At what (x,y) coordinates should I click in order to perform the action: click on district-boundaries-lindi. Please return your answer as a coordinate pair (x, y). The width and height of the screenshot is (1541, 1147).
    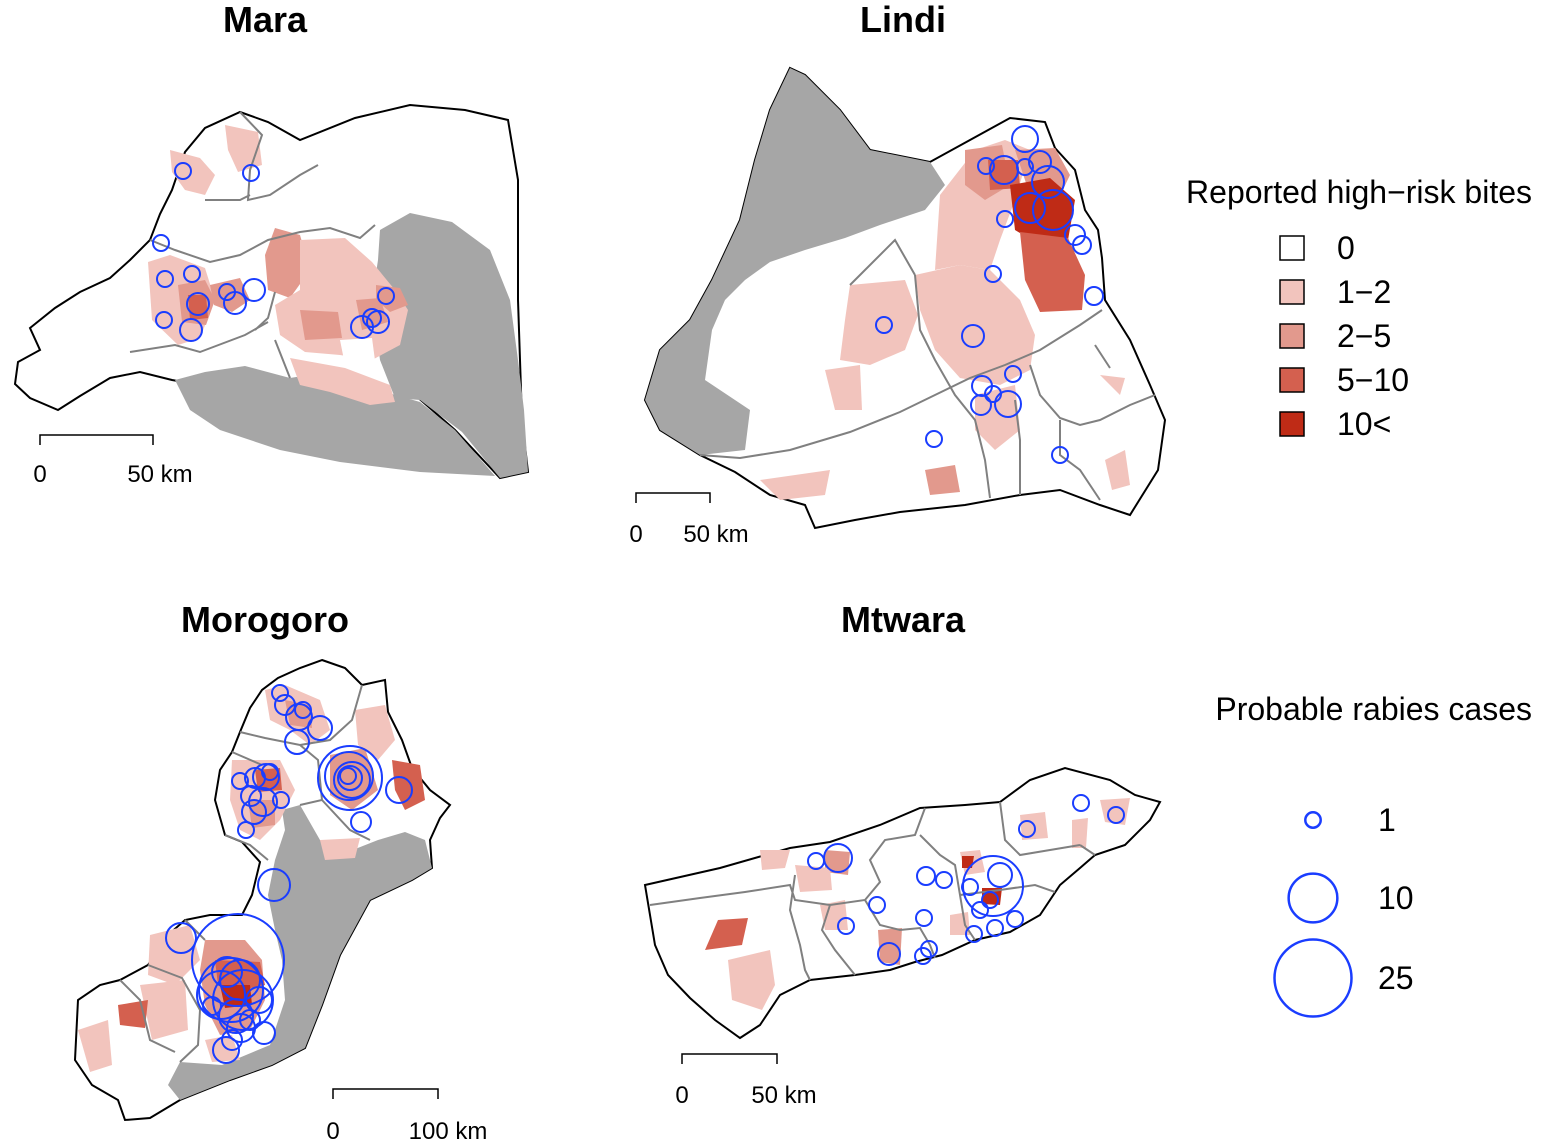
    Looking at the image, I should click on (927, 369).